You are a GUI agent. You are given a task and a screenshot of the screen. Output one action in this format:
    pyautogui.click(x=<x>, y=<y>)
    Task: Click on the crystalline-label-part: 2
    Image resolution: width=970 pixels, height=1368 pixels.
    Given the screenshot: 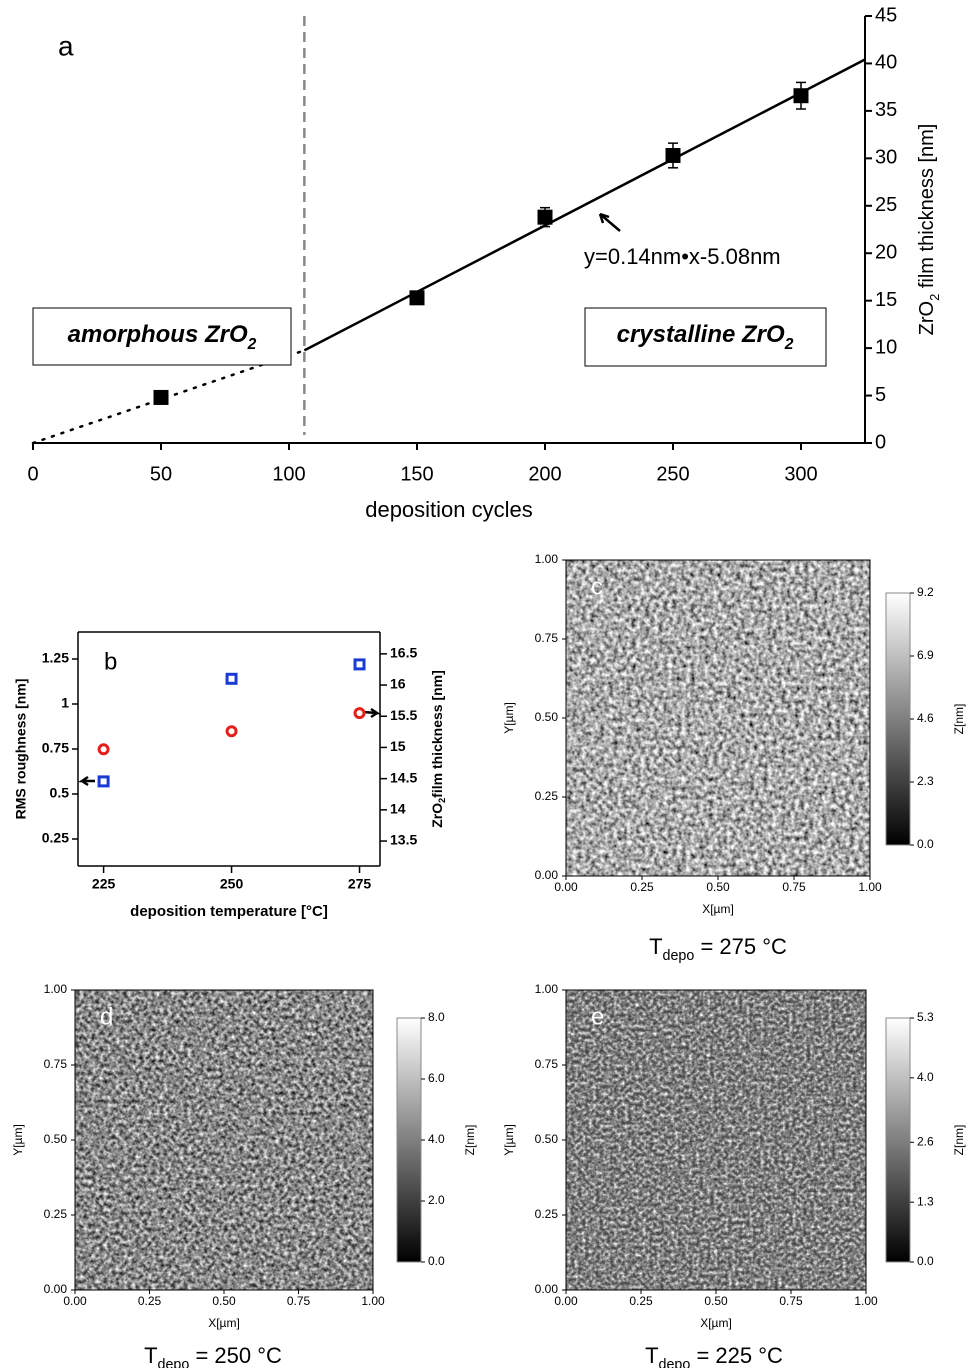 What is the action you would take?
    pyautogui.click(x=789, y=344)
    